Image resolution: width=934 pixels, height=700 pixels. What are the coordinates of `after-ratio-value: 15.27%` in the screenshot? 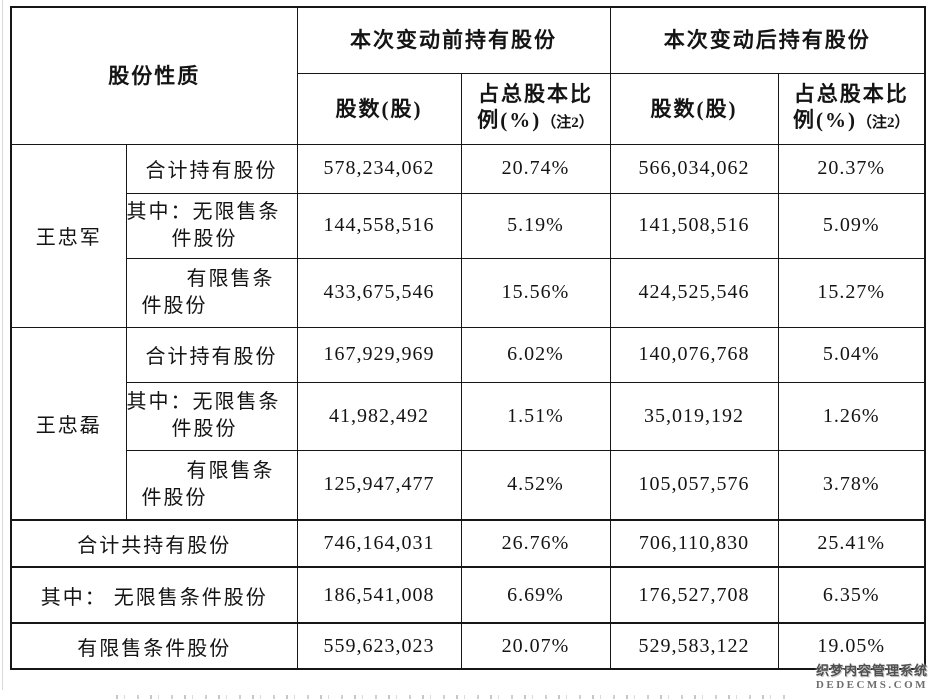 It's located at (851, 292).